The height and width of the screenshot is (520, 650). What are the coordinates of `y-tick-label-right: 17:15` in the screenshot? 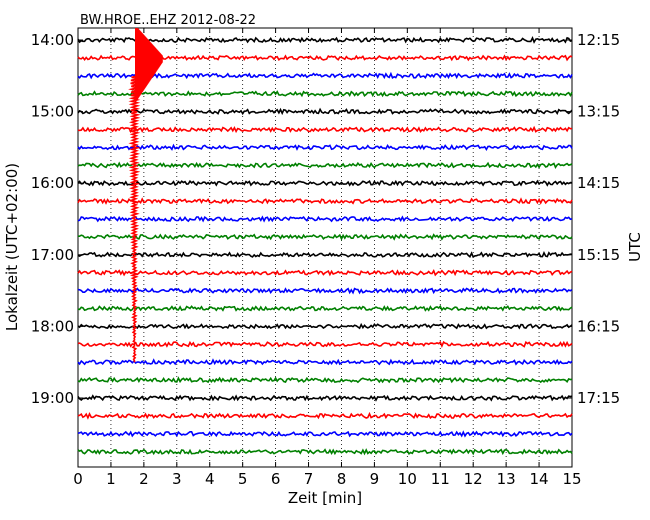 It's located at (598, 398).